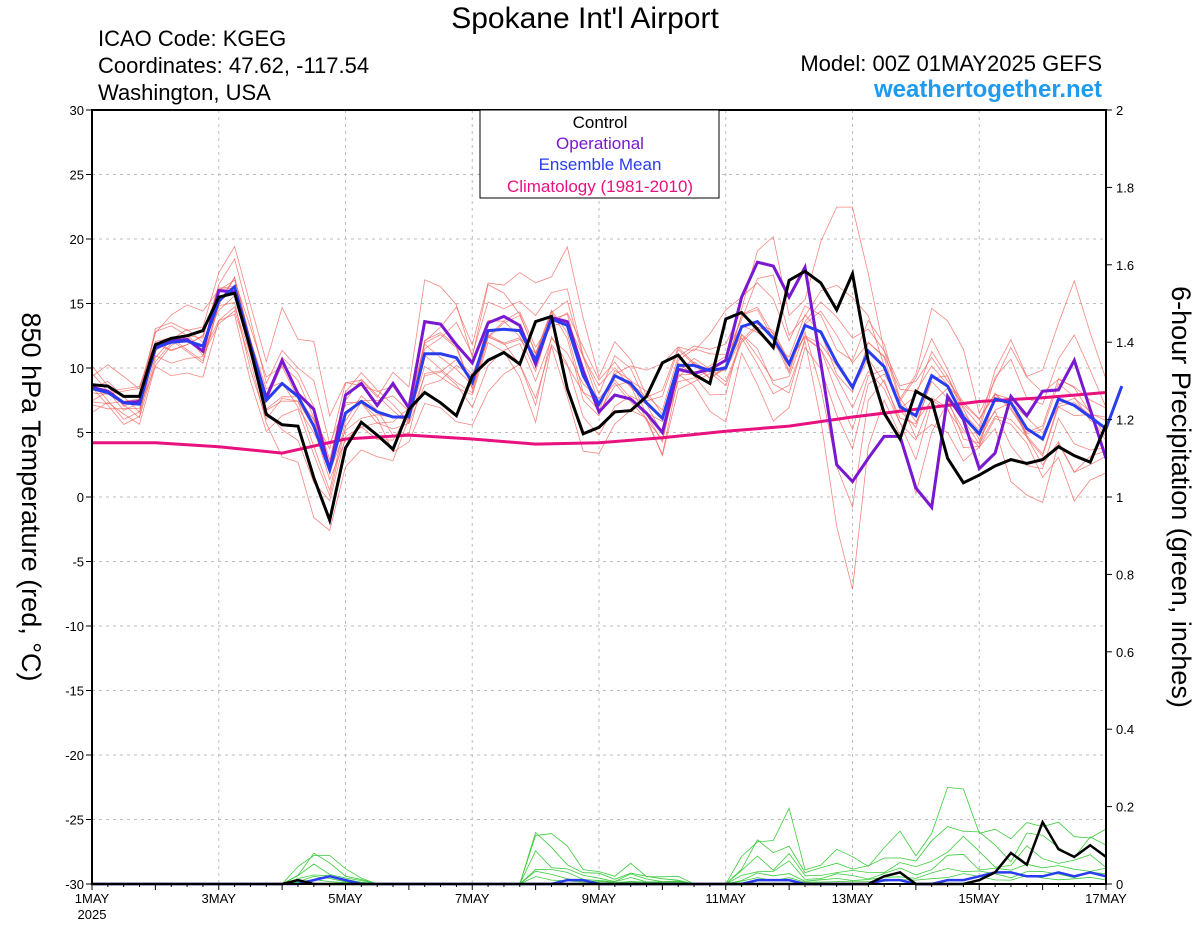 The height and width of the screenshot is (927, 1200). Describe the element at coordinates (77, 110) in the screenshot. I see `y-left-tick-label: 30` at that location.